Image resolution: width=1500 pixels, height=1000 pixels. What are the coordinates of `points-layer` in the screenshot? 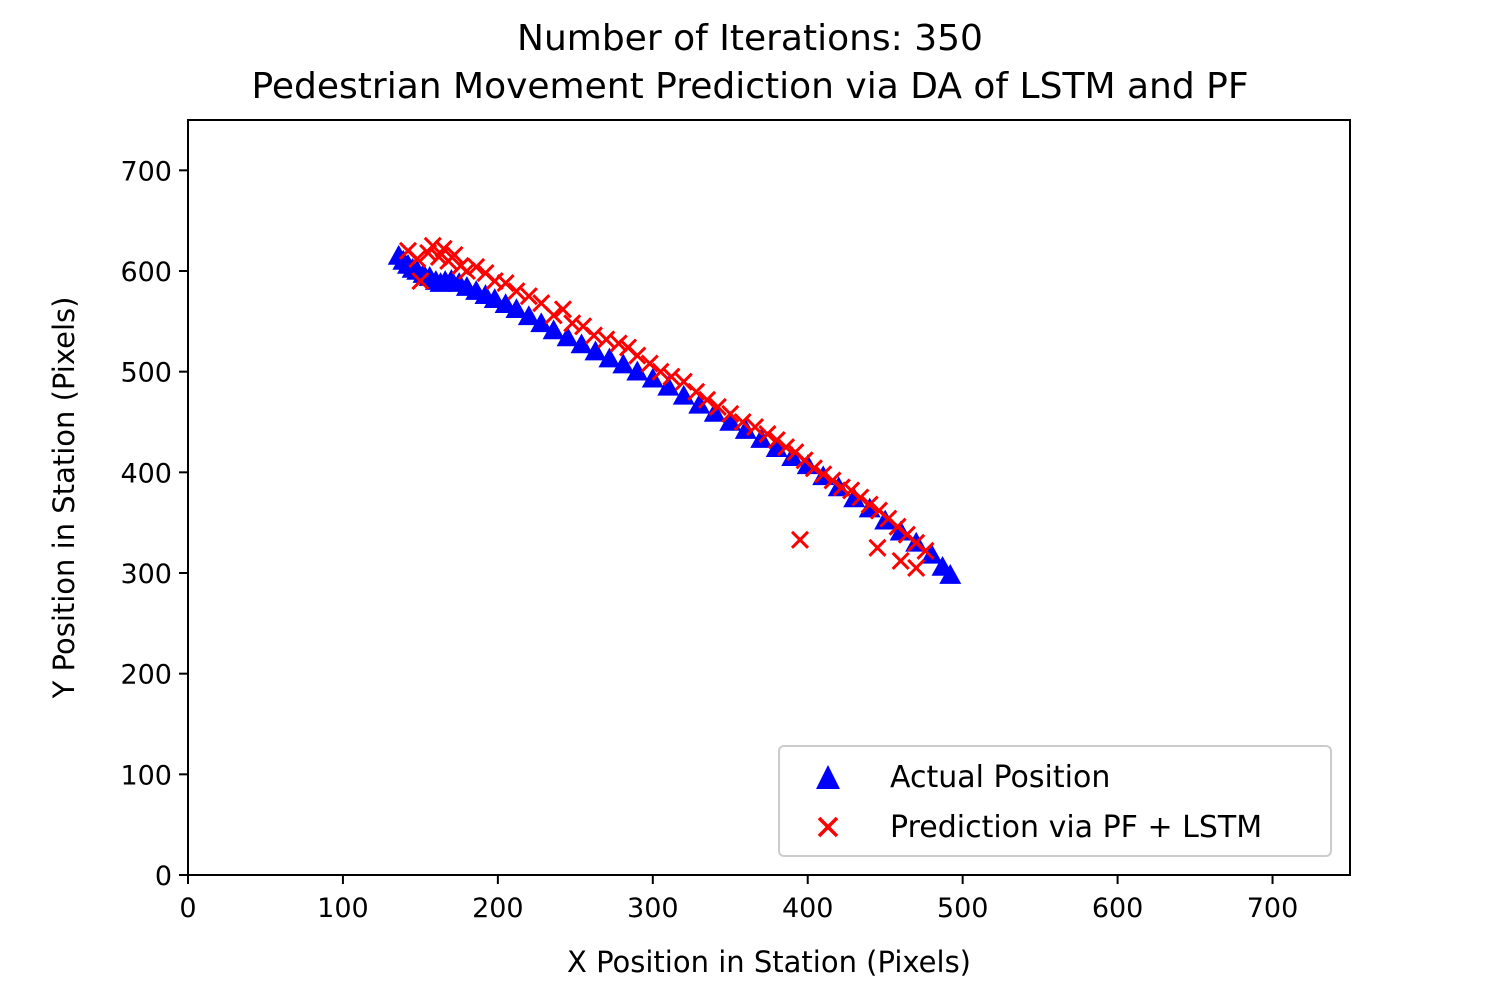 It's located at (674, 410).